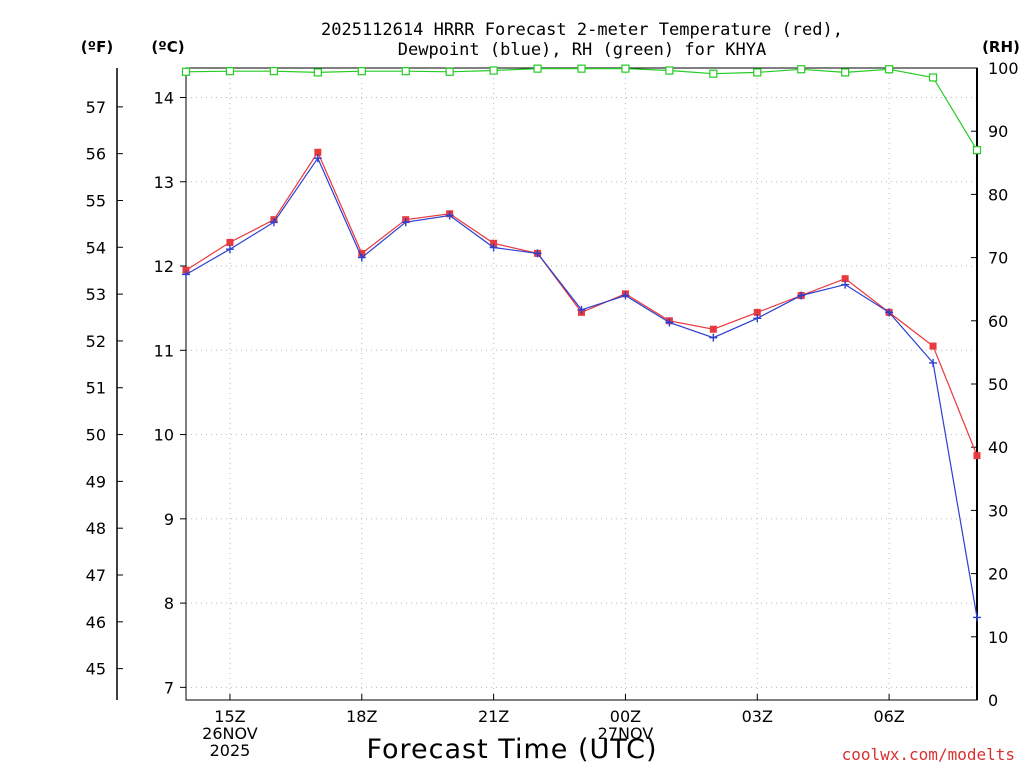 The height and width of the screenshot is (768, 1024). What do you see at coordinates (96, 435) in the screenshot?
I see `fahrenheit-tick-label: 50` at bounding box center [96, 435].